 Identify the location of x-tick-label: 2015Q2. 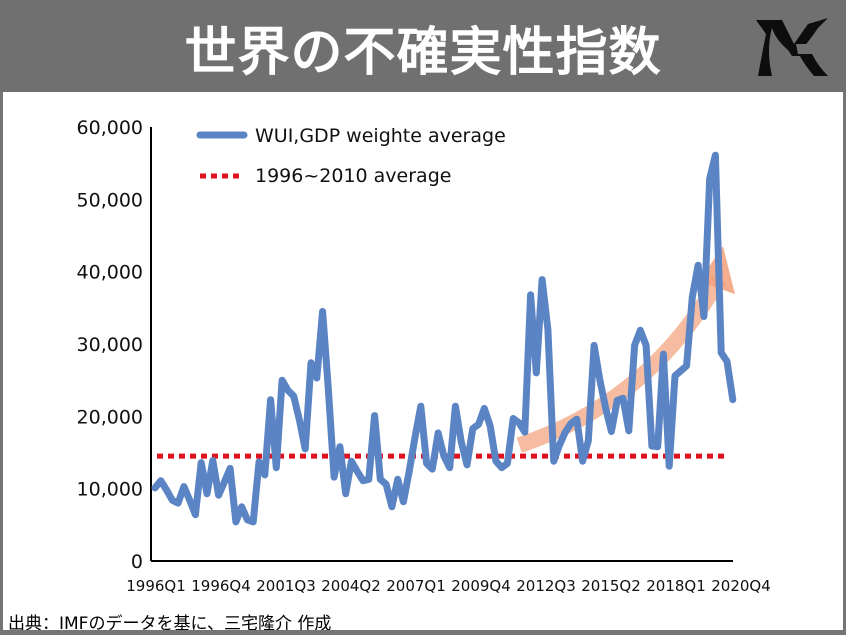
(611, 586).